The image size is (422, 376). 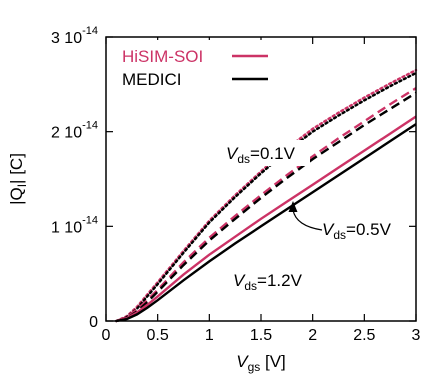 I want to click on y-tick-label: 1 10-14, so click(x=74, y=225).